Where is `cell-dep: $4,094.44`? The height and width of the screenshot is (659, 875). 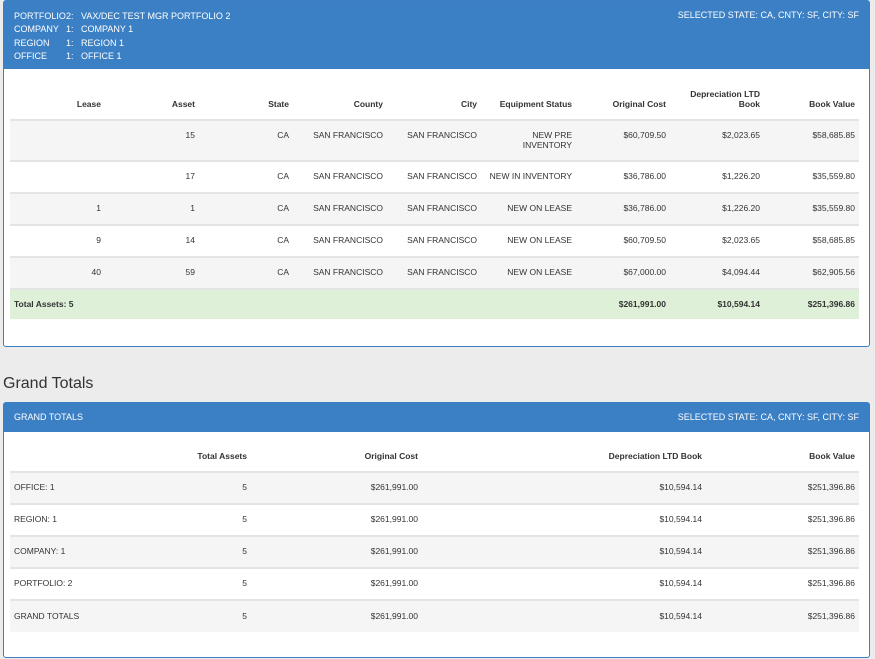
cell-dep: $4,094.44 is located at coordinates (717, 272).